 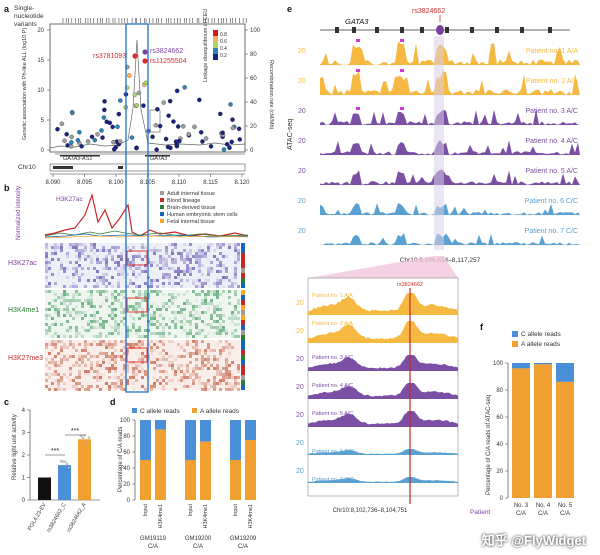 I want to click on heatmap-highlight, so click(x=137, y=258).